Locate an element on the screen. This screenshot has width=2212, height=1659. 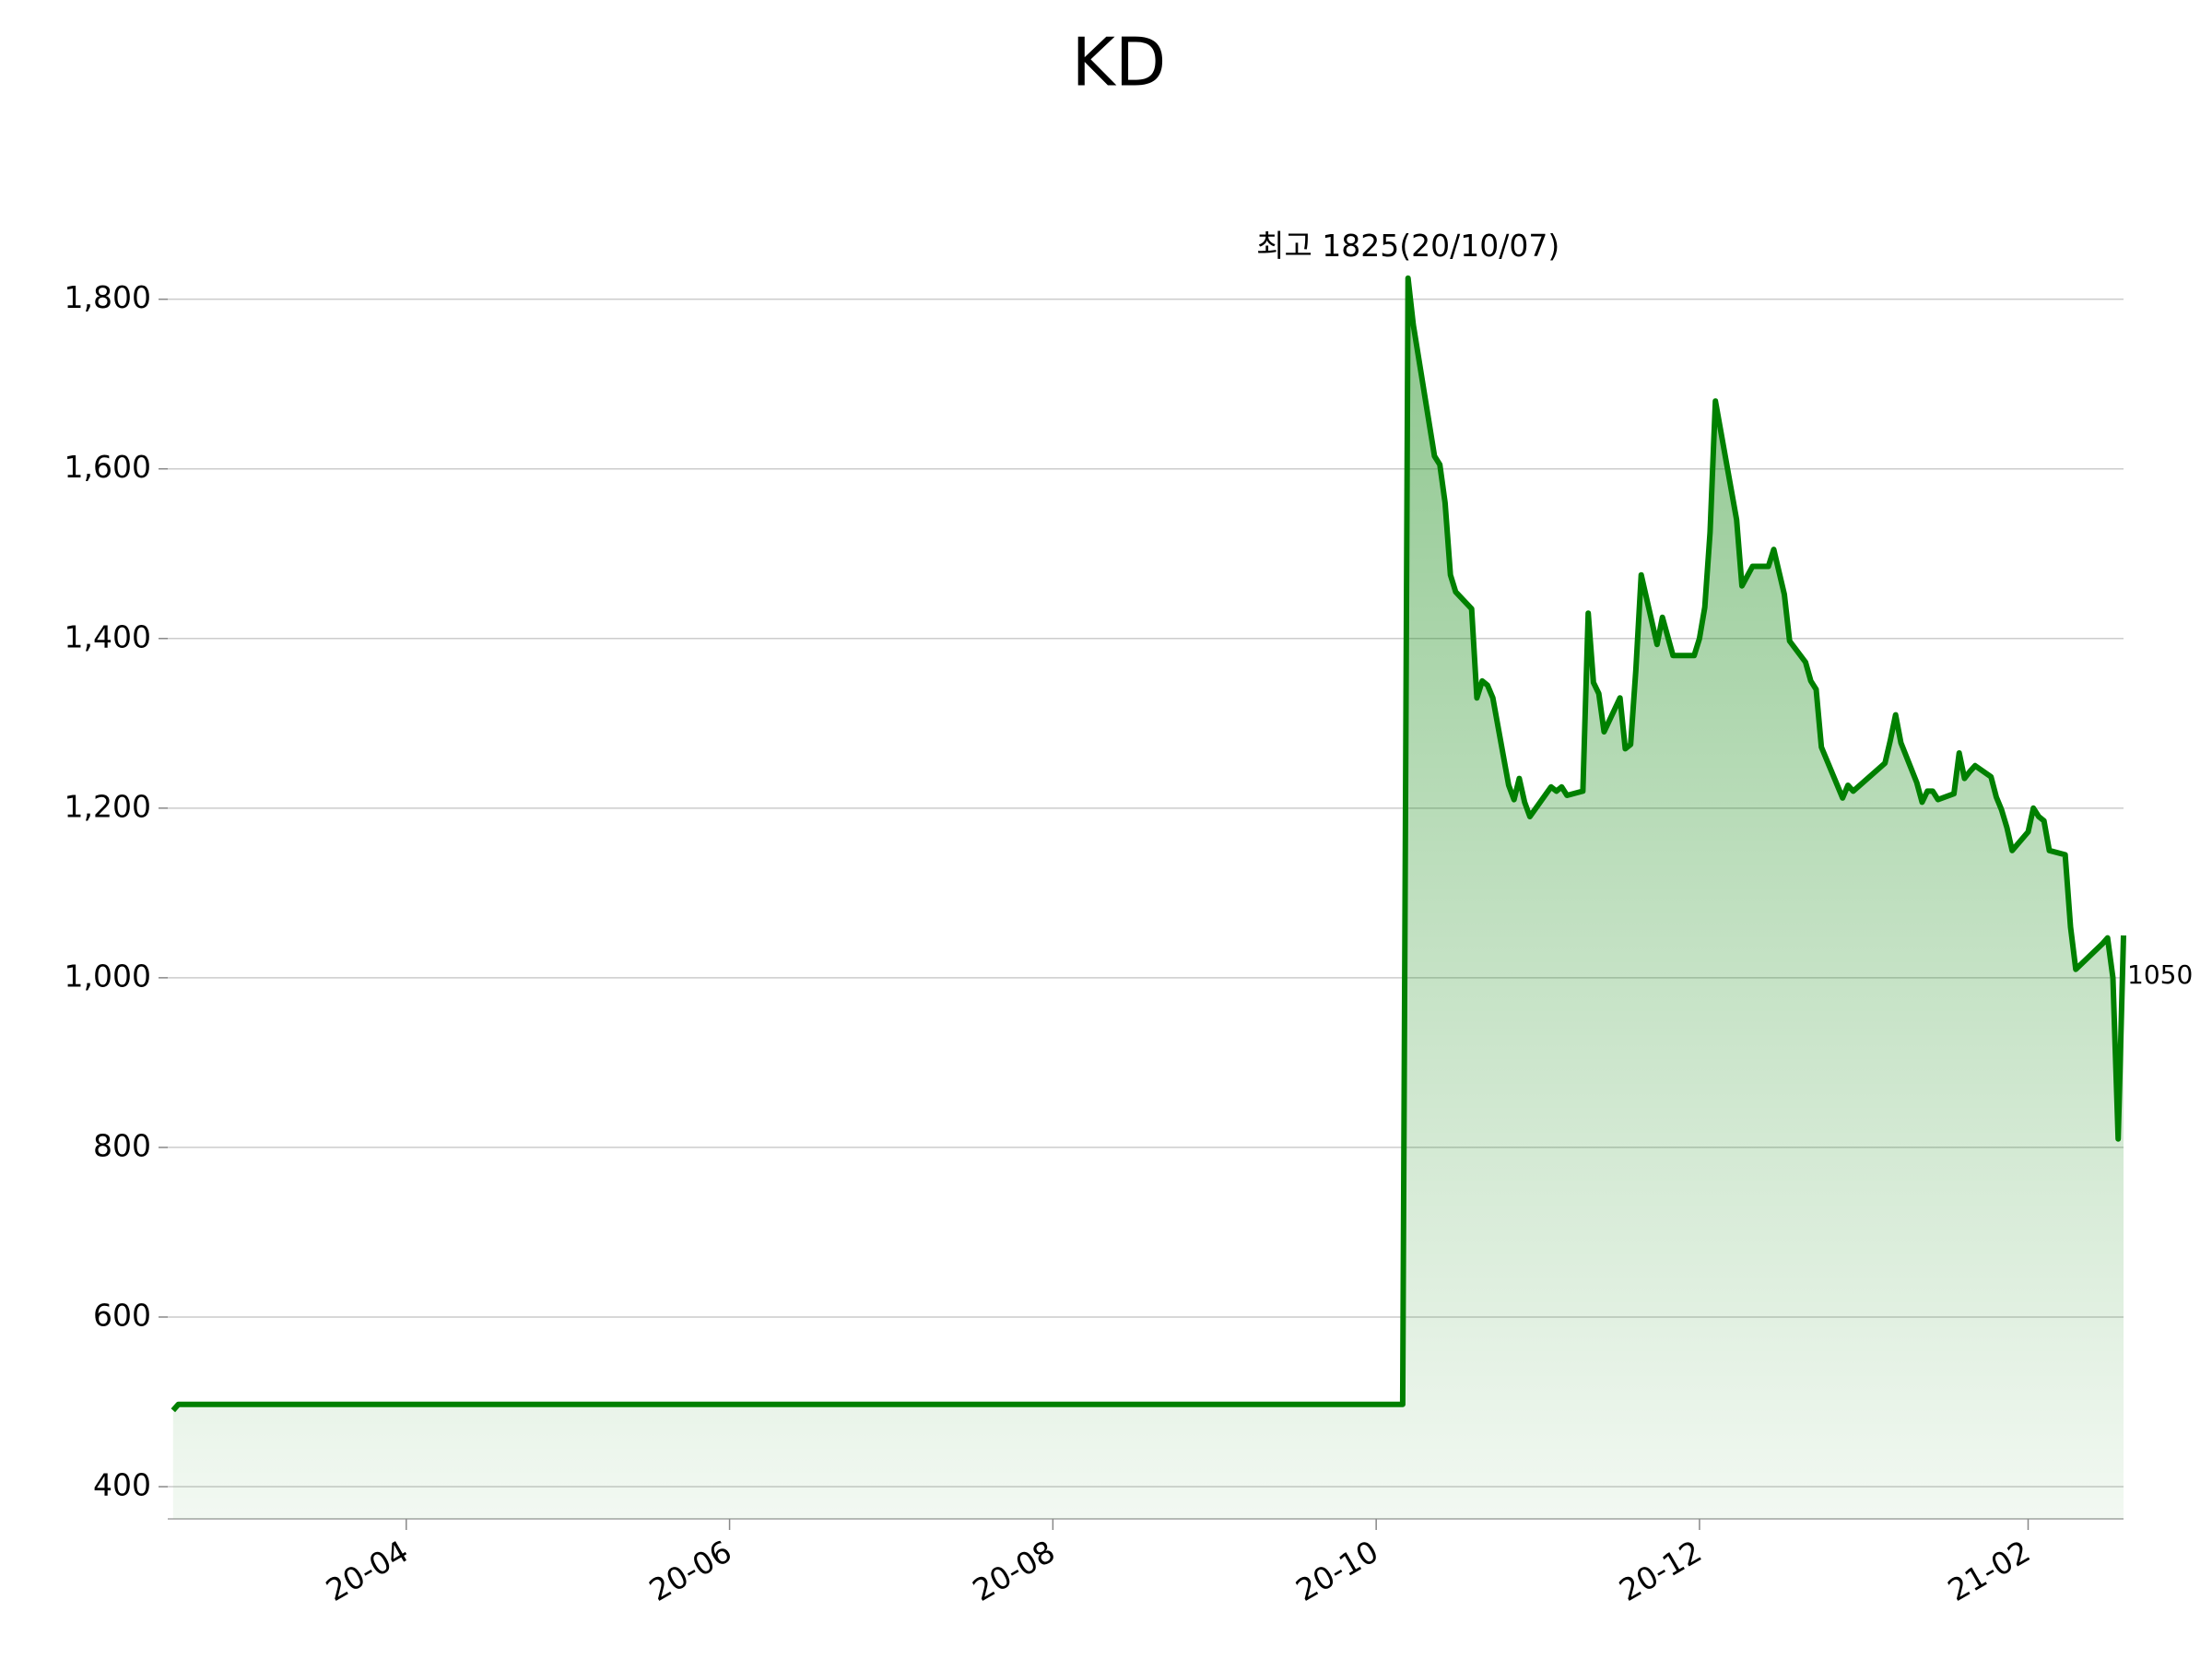
y-tick-label: 1,200 is located at coordinates (108, 806).